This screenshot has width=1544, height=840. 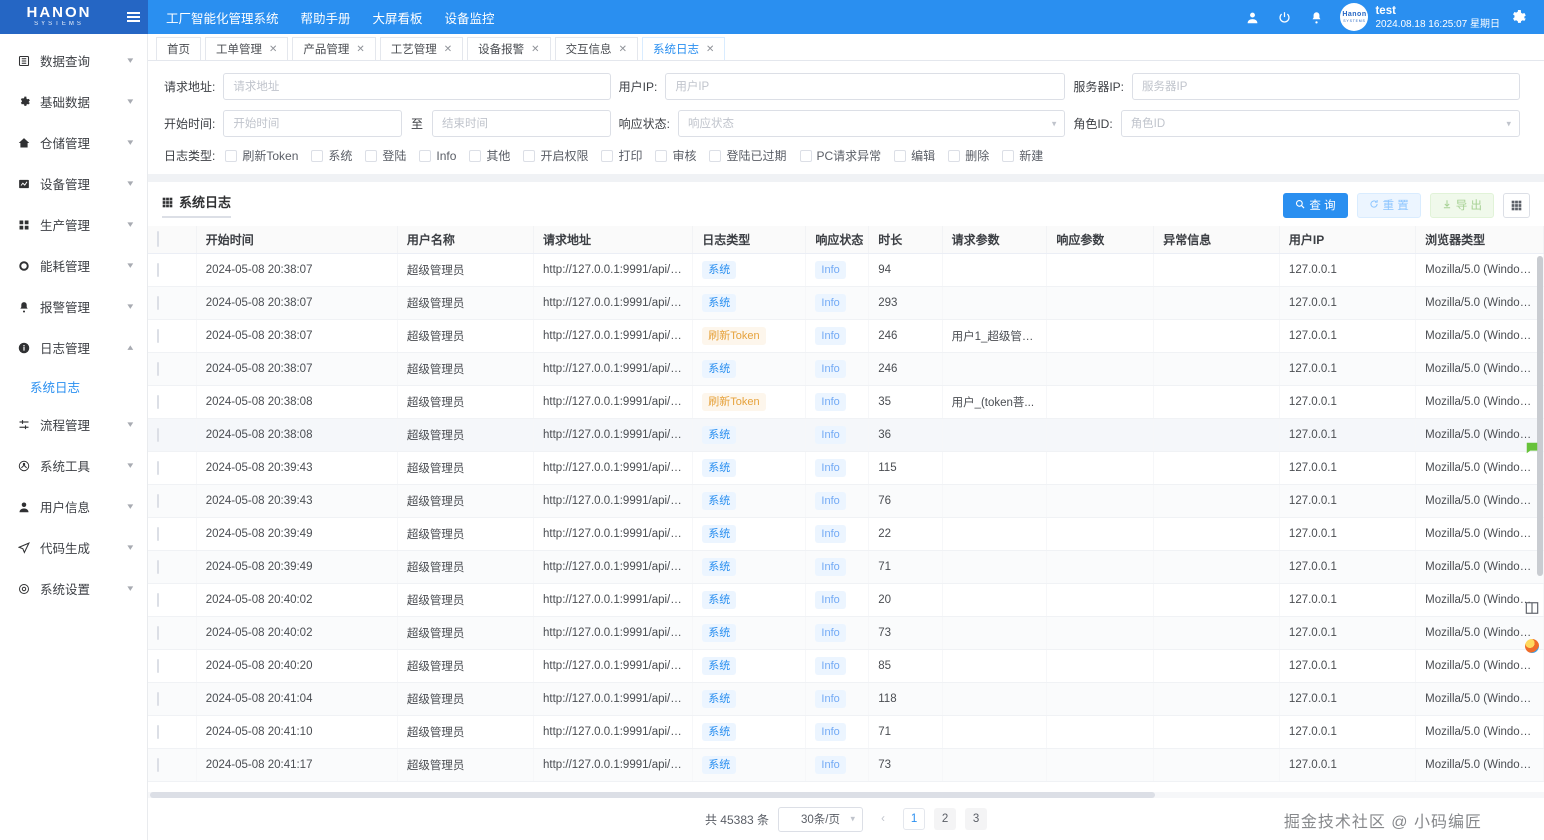 What do you see at coordinates (325, 18) in the screenshot?
I see `topnav-item-help: 帮助手册` at bounding box center [325, 18].